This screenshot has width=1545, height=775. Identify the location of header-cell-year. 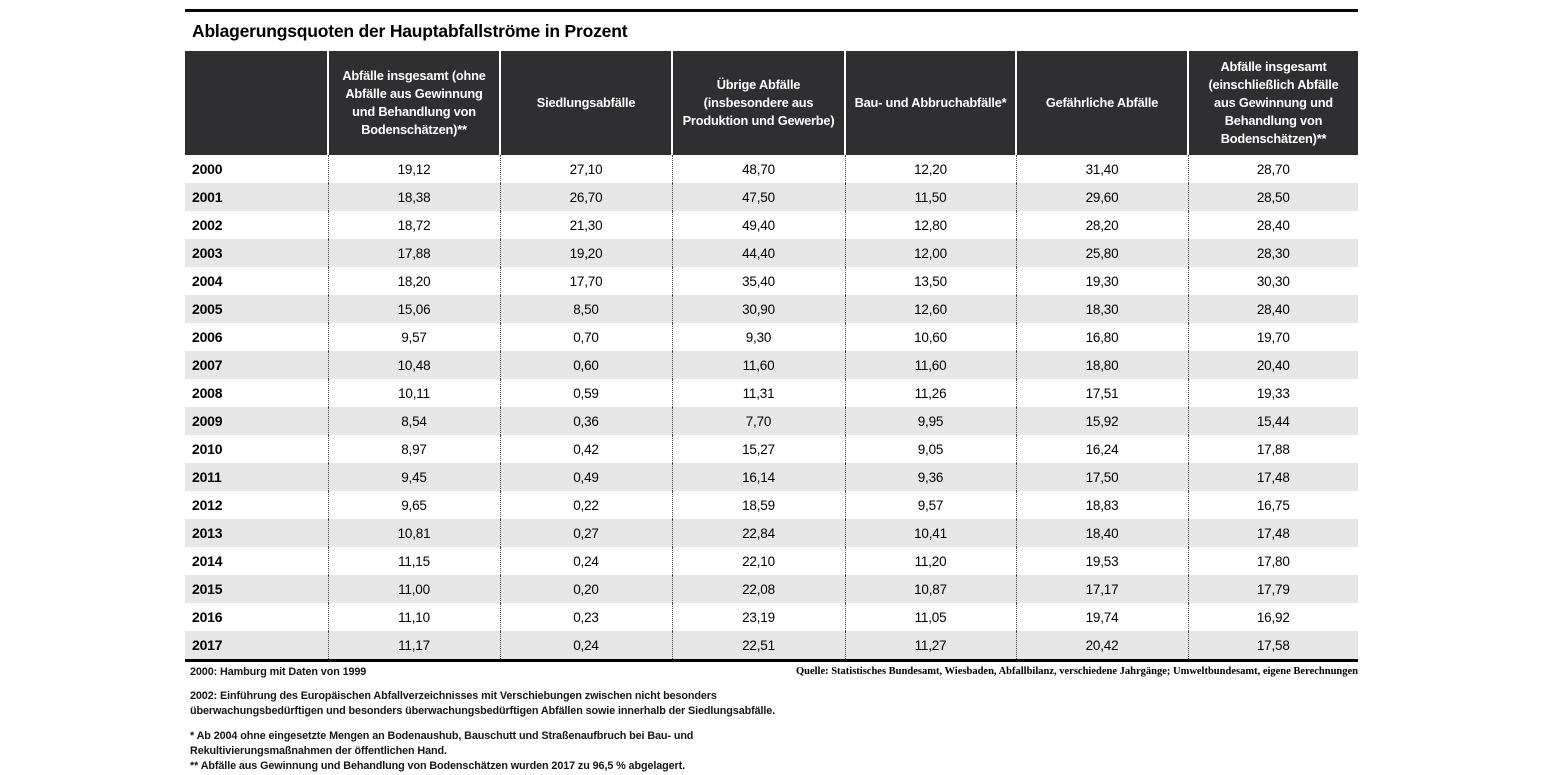
(256, 103).